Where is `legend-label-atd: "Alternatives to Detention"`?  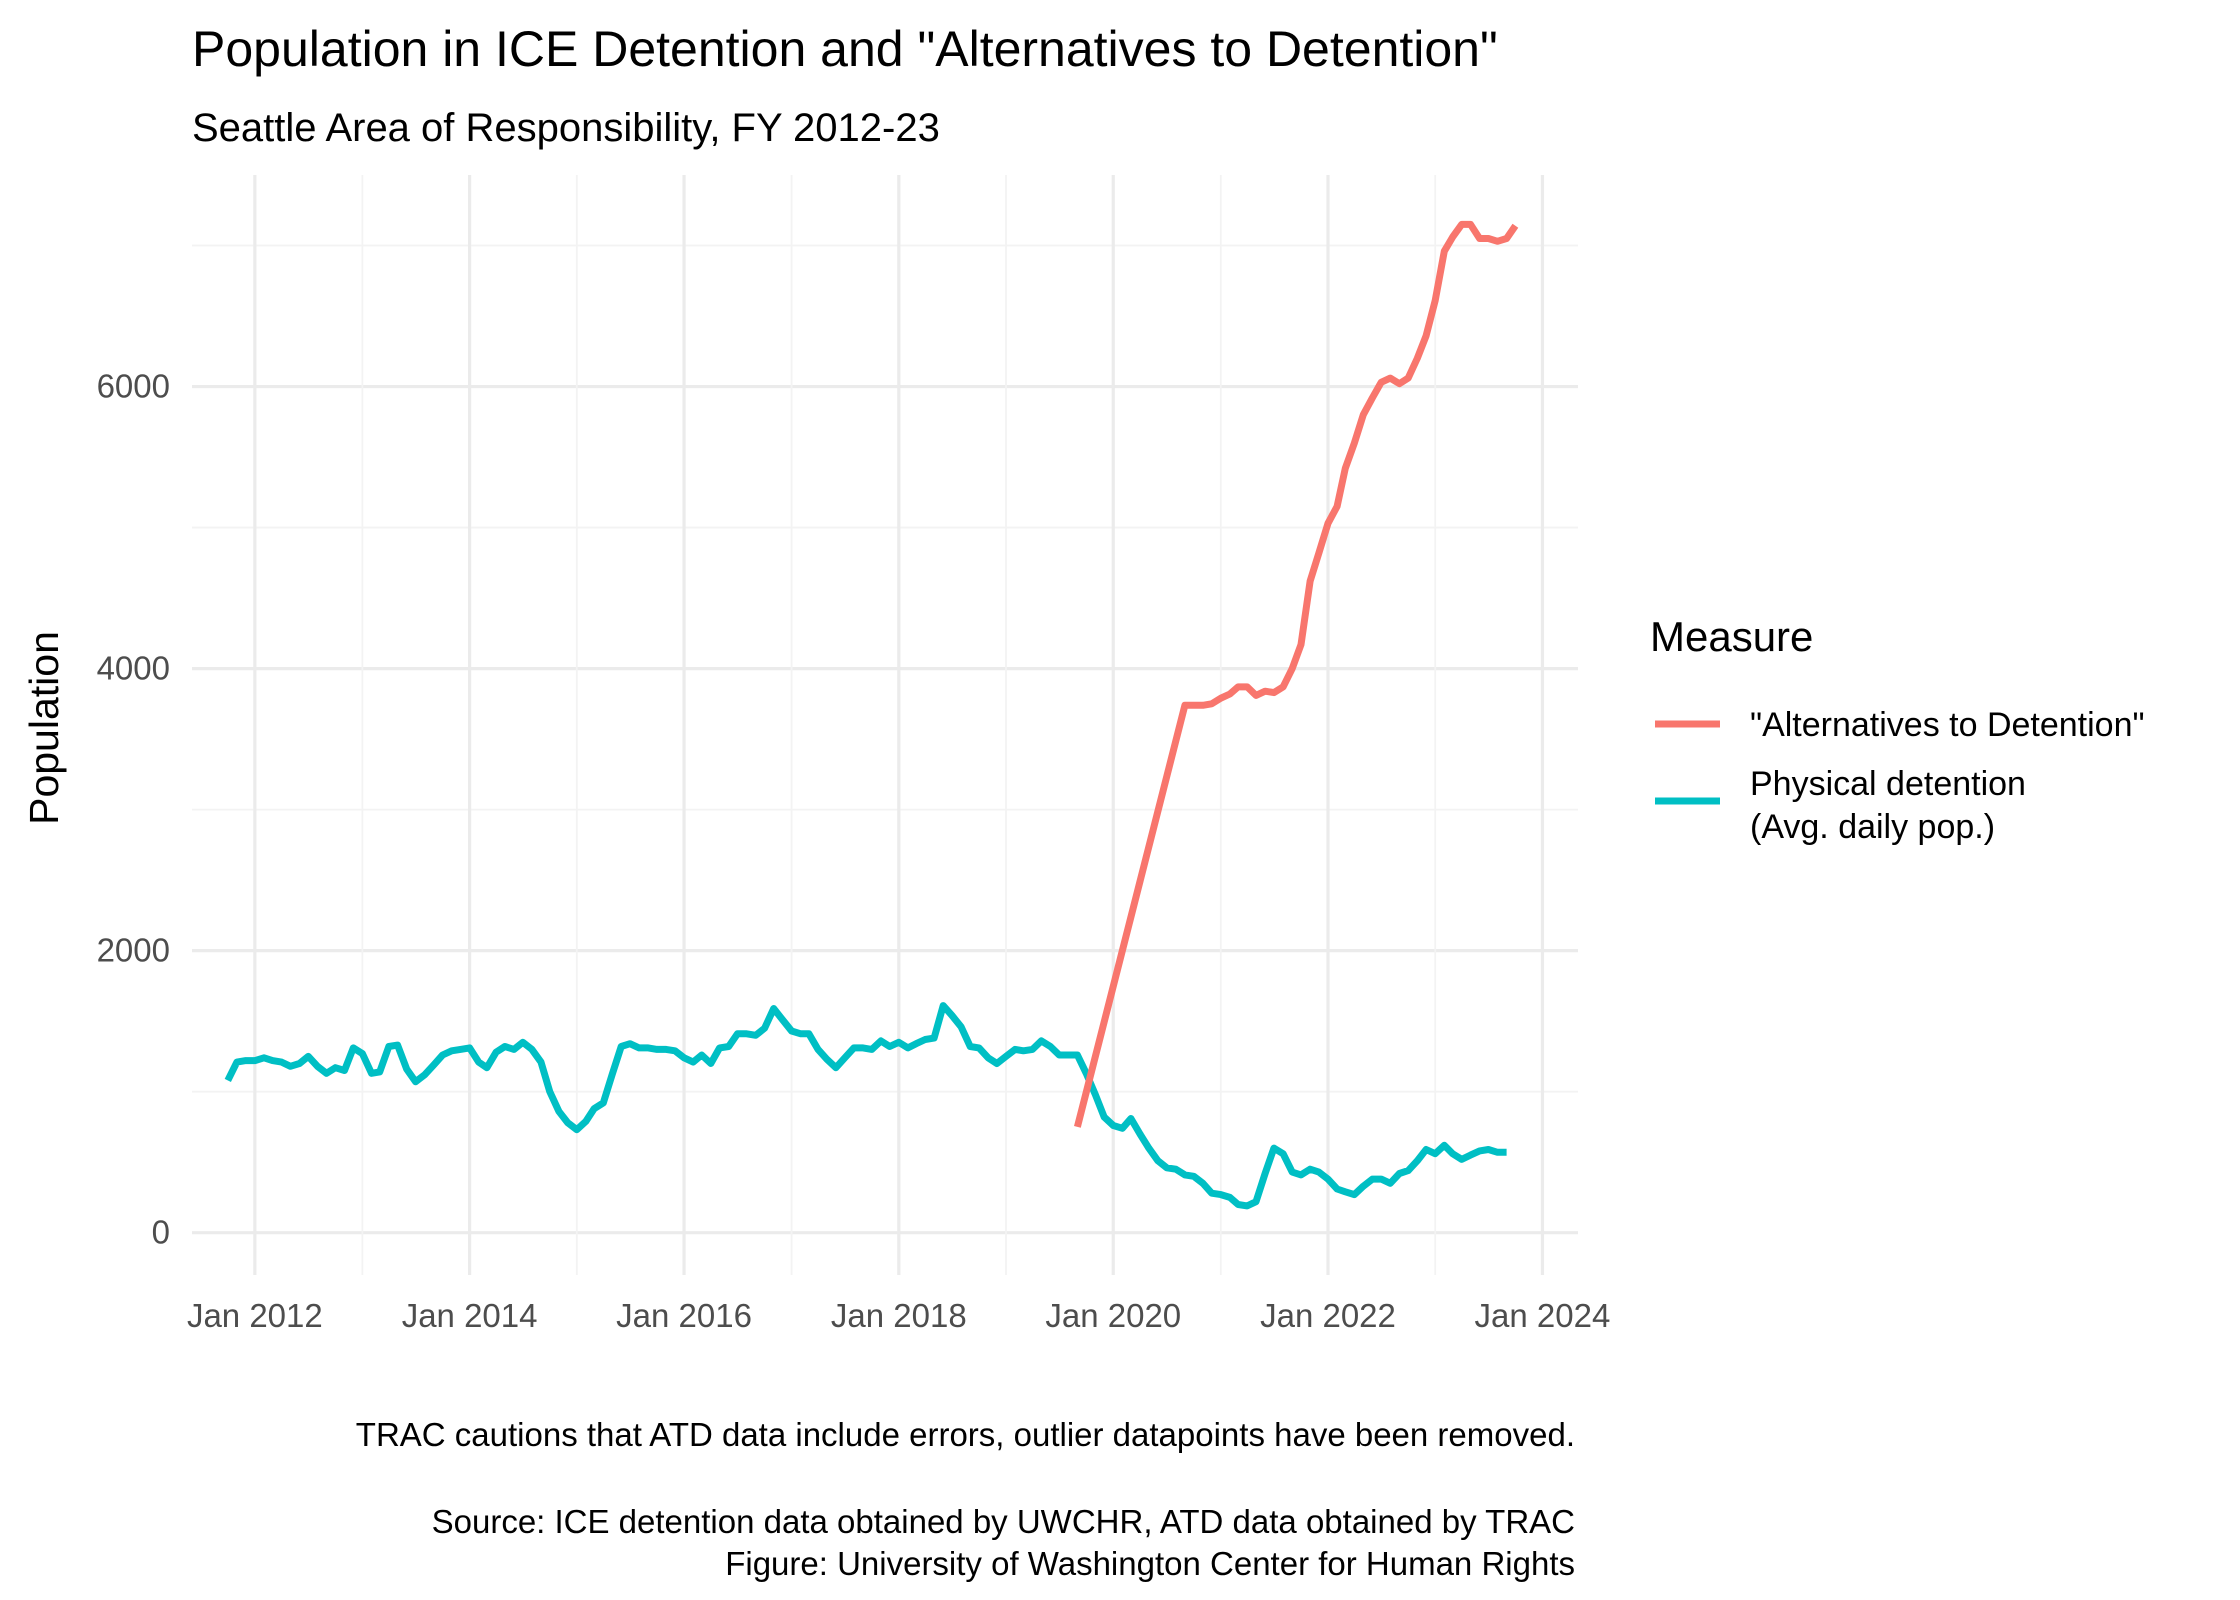 legend-label-atd: "Alternatives to Detention" is located at coordinates (1947, 725).